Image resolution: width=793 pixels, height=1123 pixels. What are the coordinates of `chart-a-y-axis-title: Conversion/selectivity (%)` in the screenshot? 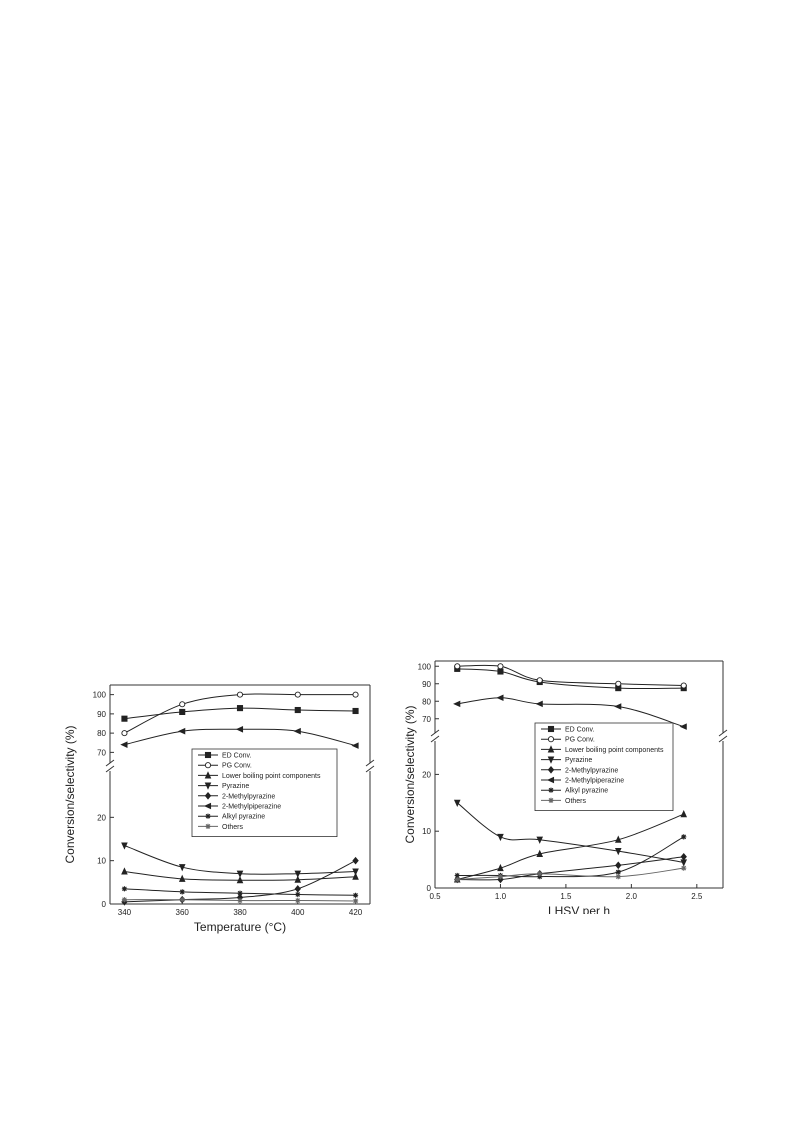 It's located at (70, 794).